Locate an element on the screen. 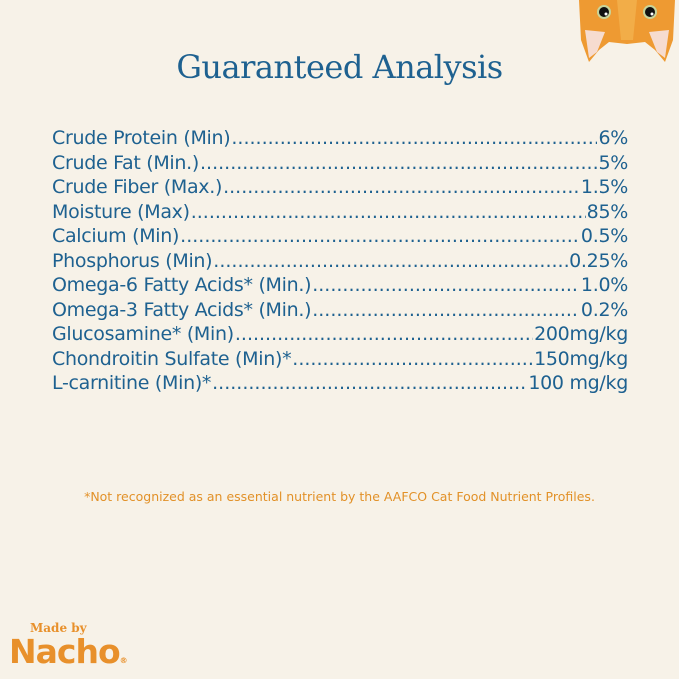  registered-mark: ® is located at coordinates (123, 660).